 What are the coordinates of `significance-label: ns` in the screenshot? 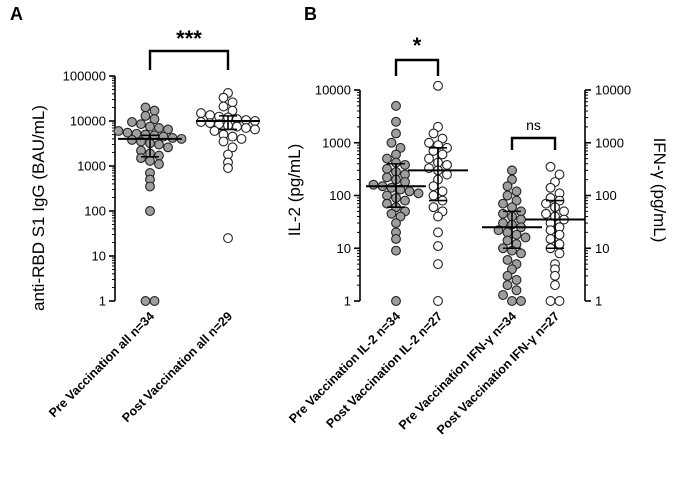 It's located at (533, 125).